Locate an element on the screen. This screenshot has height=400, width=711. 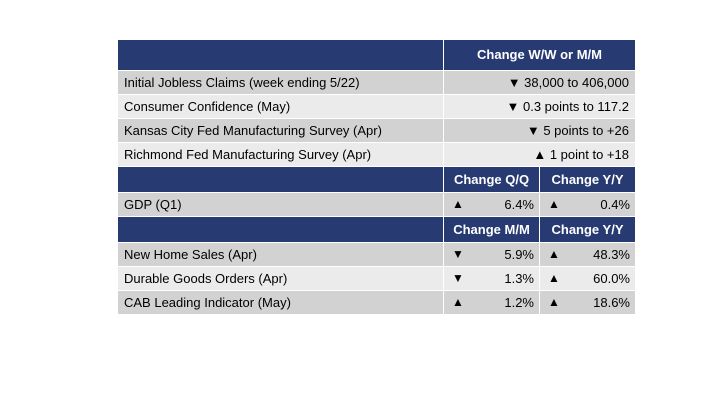
table-row: GDP (Q1) ▲ 6.4% ▲ 0.4% is located at coordinates (376, 205).